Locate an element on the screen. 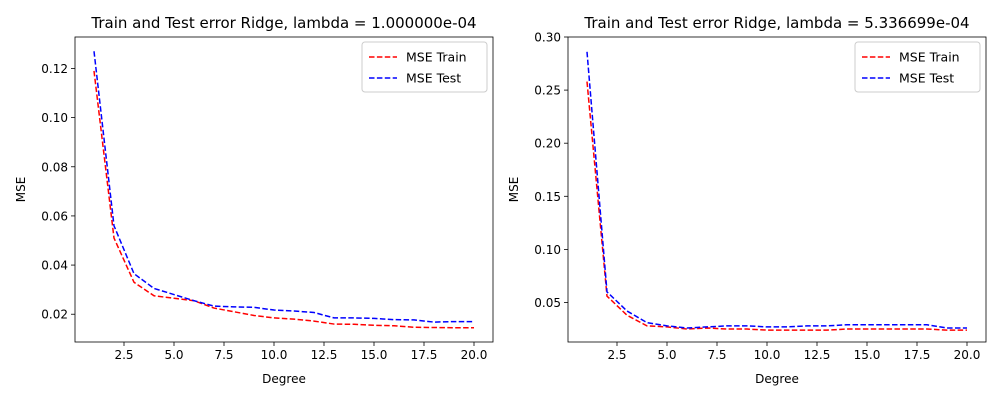 The height and width of the screenshot is (400, 1000). chart-2-y-tick-label: 0.20 is located at coordinates (547, 144).